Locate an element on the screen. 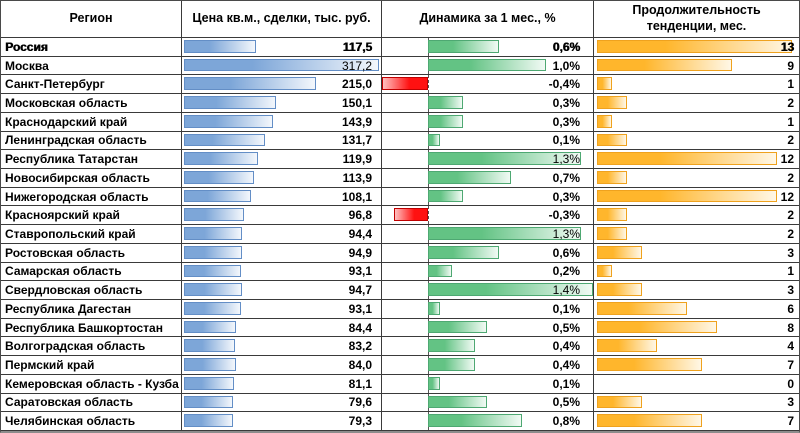 The image size is (800, 433). region-name-cell: Красноярский край is located at coordinates (91, 216).